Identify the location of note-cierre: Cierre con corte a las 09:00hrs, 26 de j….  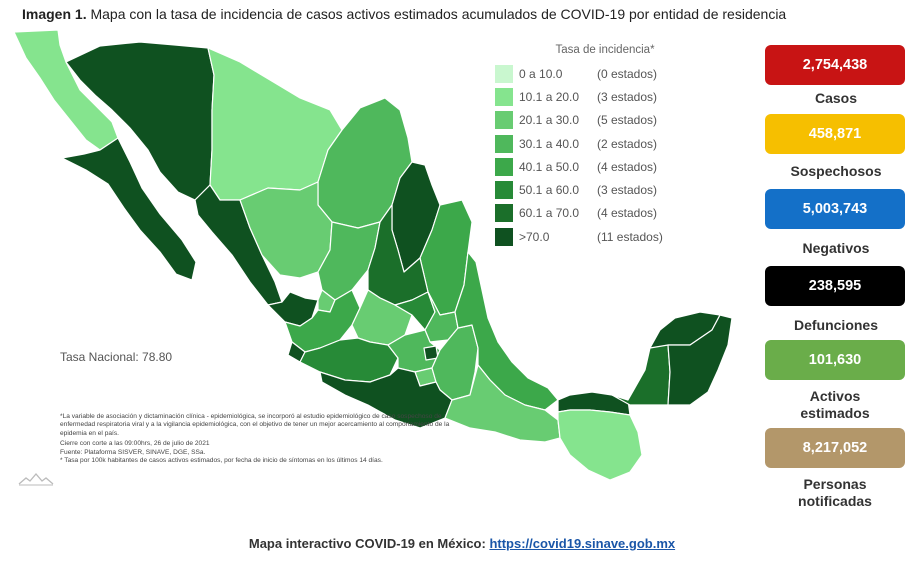
(135, 444).